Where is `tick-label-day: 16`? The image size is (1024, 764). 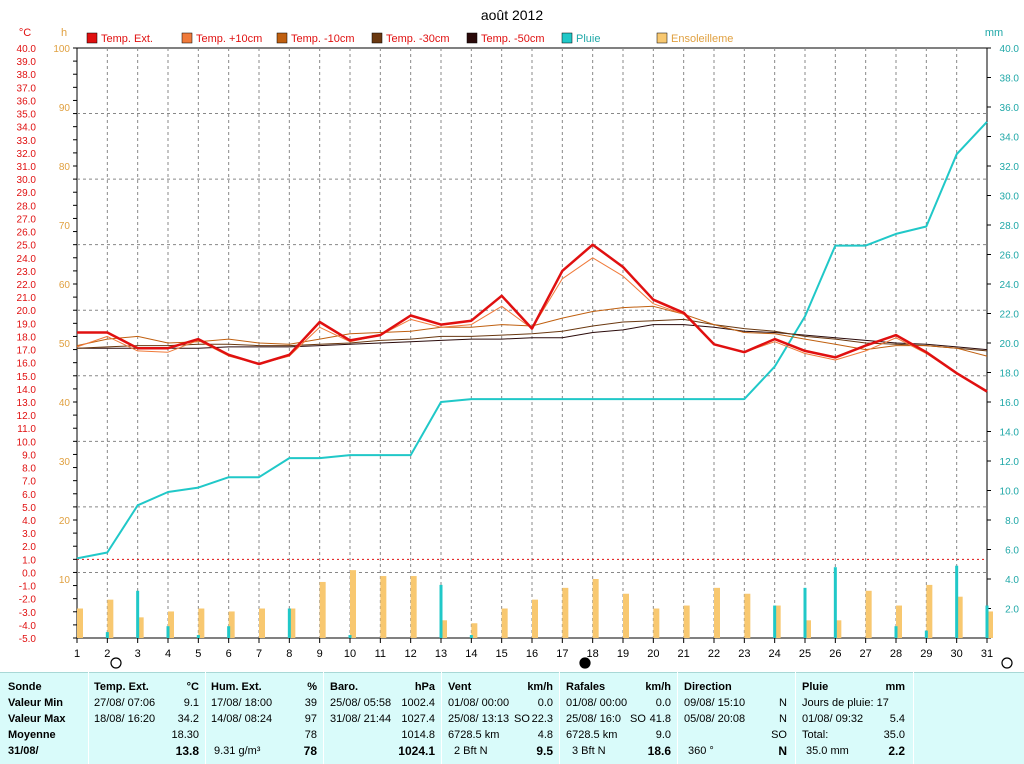 tick-label-day: 16 is located at coordinates (532, 654).